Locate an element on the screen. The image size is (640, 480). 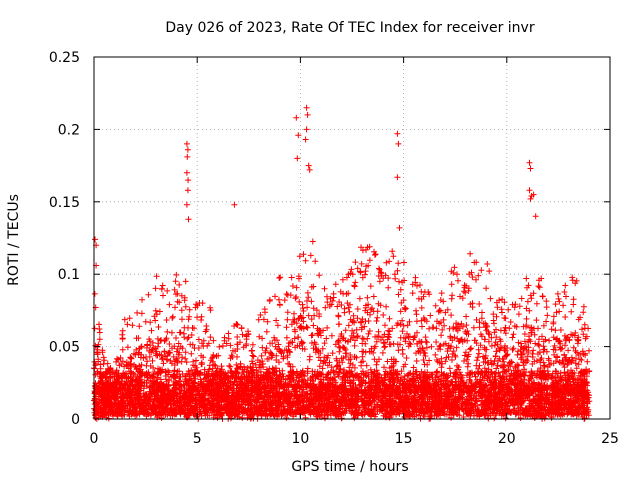
x-tick-label: 20 is located at coordinates (507, 439).